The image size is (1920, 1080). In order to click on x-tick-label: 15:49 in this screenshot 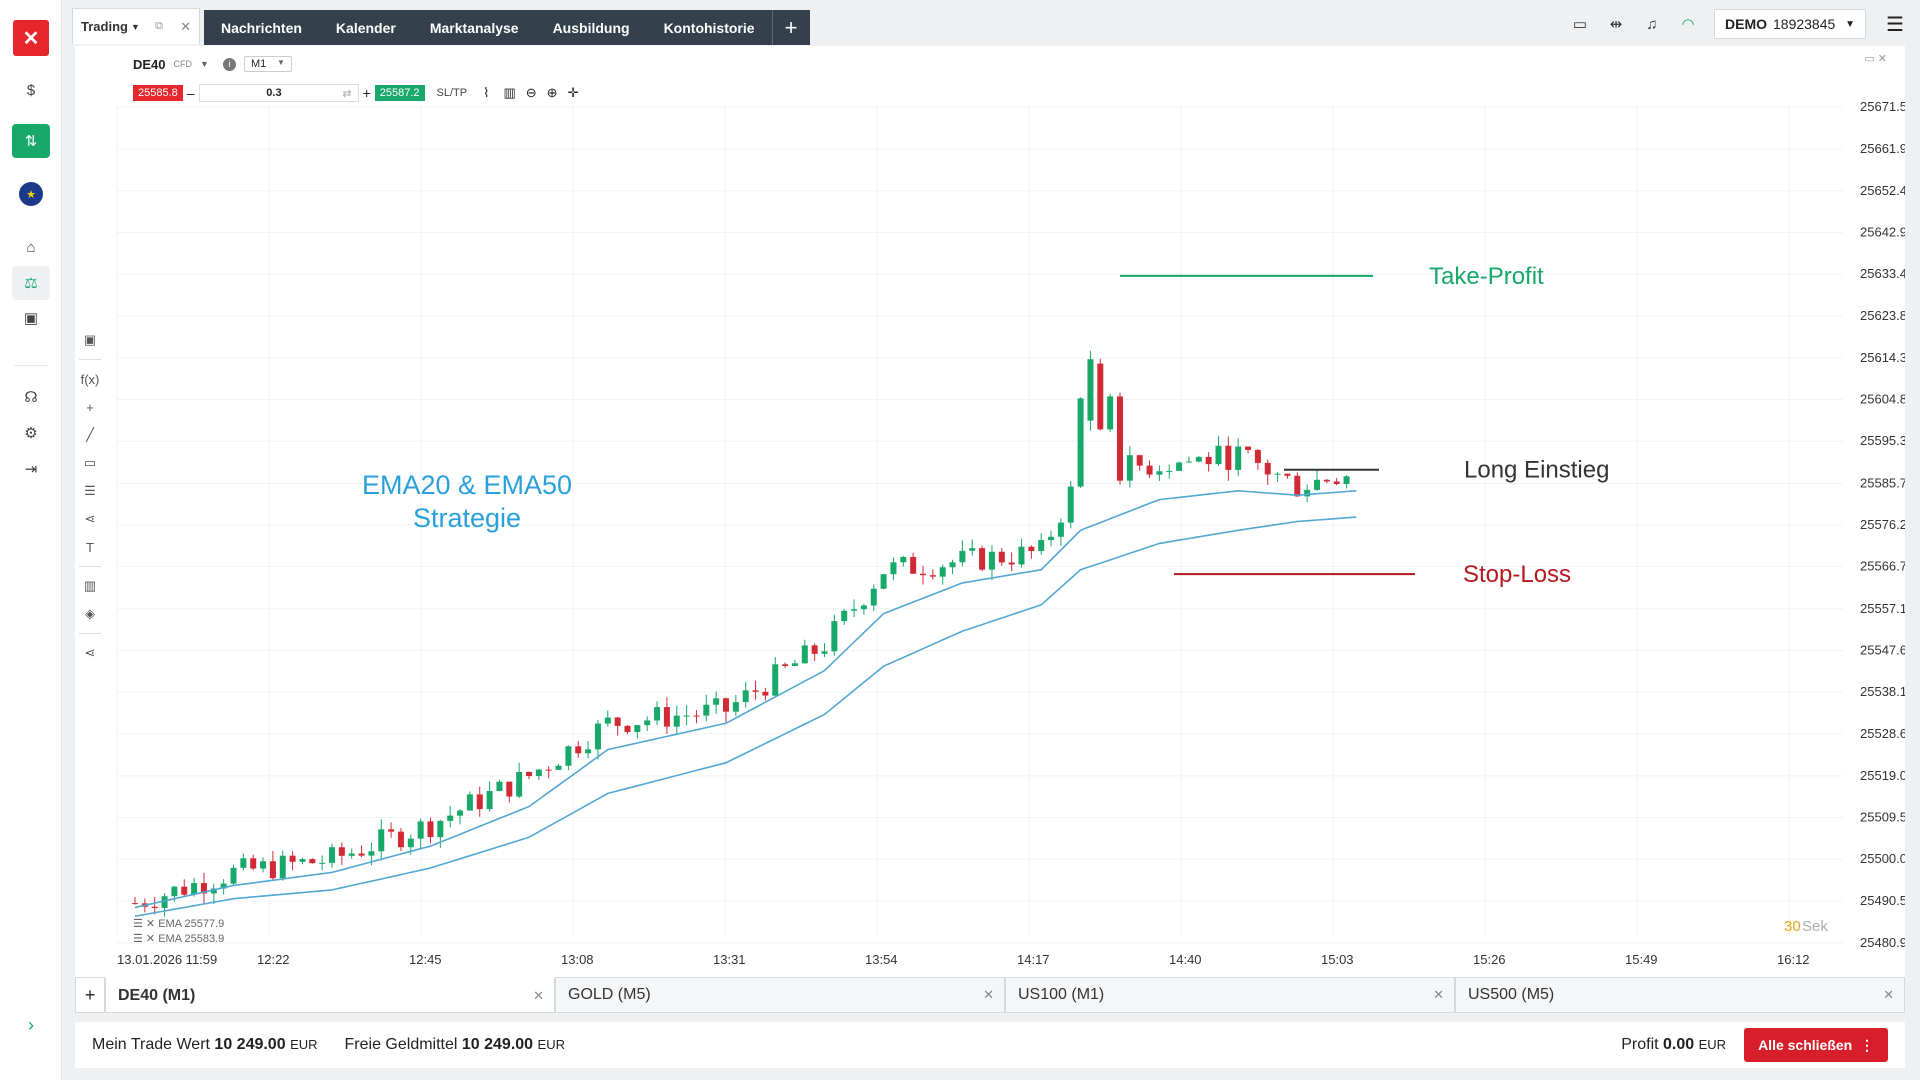, I will do `click(1641, 959)`.